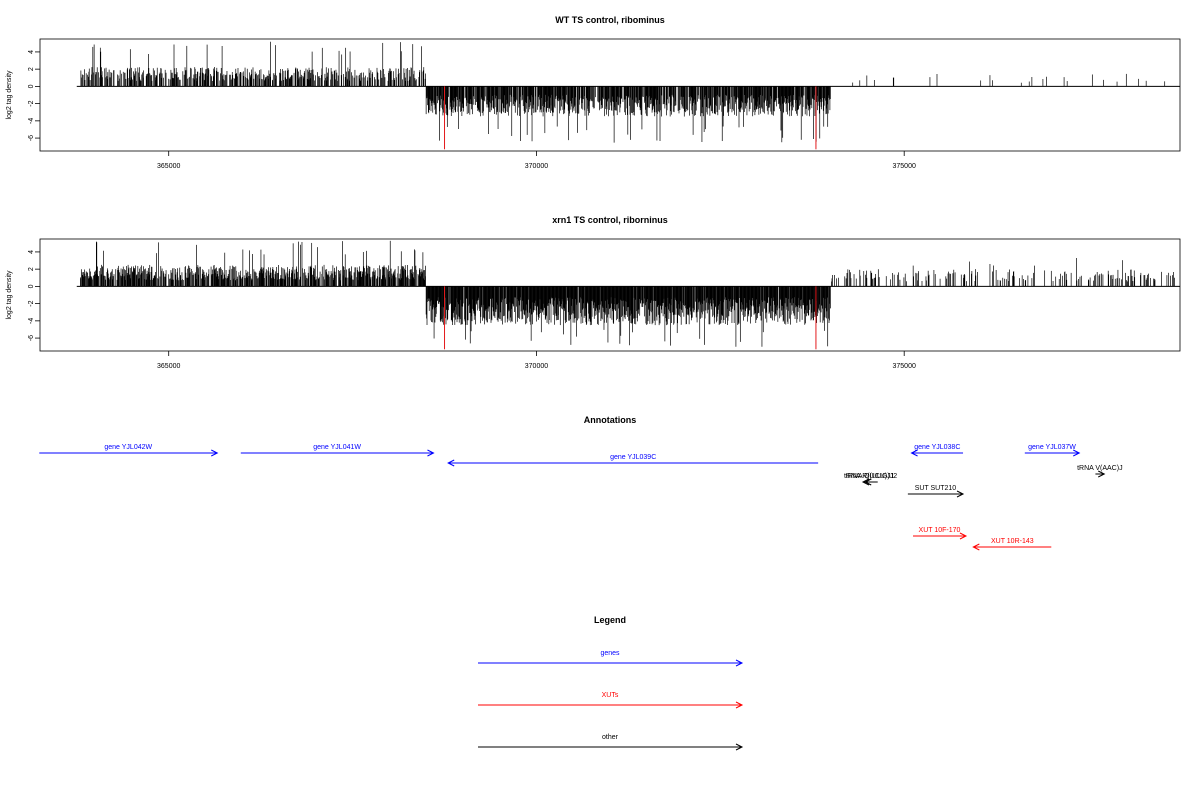 The image size is (1200, 800). I want to click on feature-label: gene YJL037W, so click(1052, 447).